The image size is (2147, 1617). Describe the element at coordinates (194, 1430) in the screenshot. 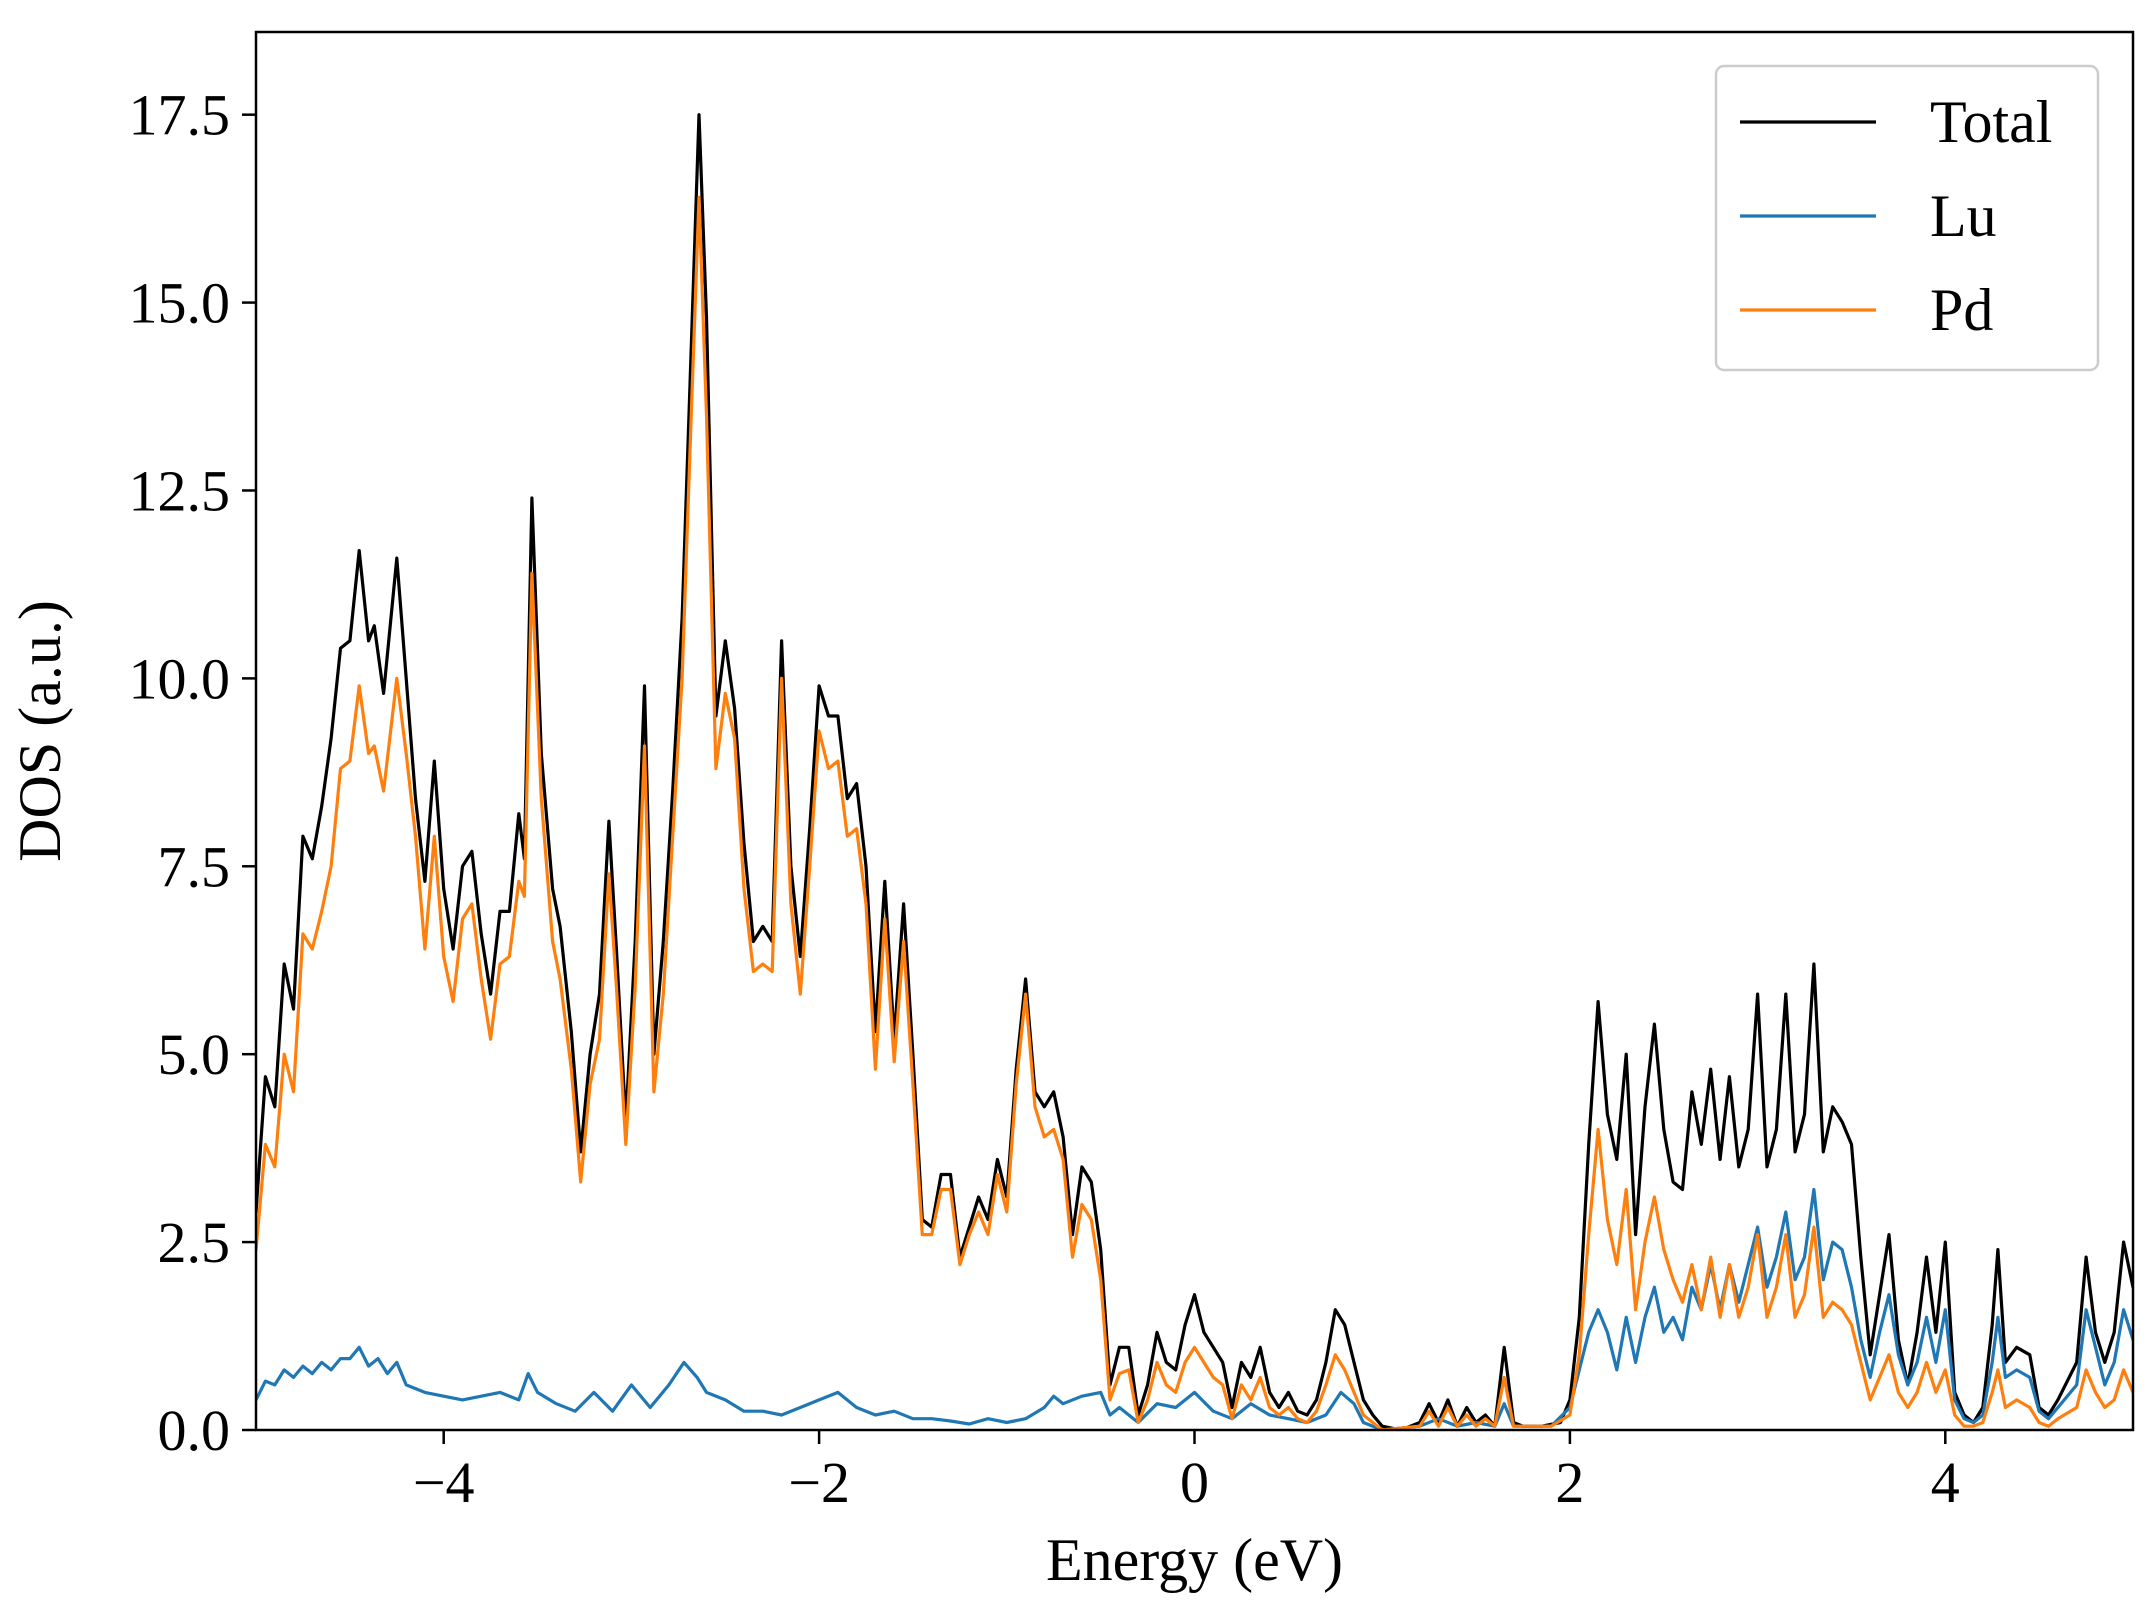

I see `y-tick-label: 0.0` at that location.